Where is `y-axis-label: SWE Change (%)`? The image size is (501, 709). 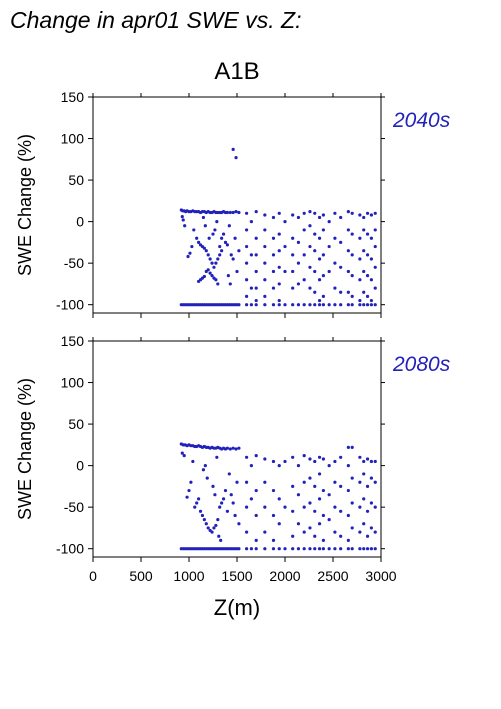
y-axis-label: SWE Change (%) is located at coordinates (25, 205).